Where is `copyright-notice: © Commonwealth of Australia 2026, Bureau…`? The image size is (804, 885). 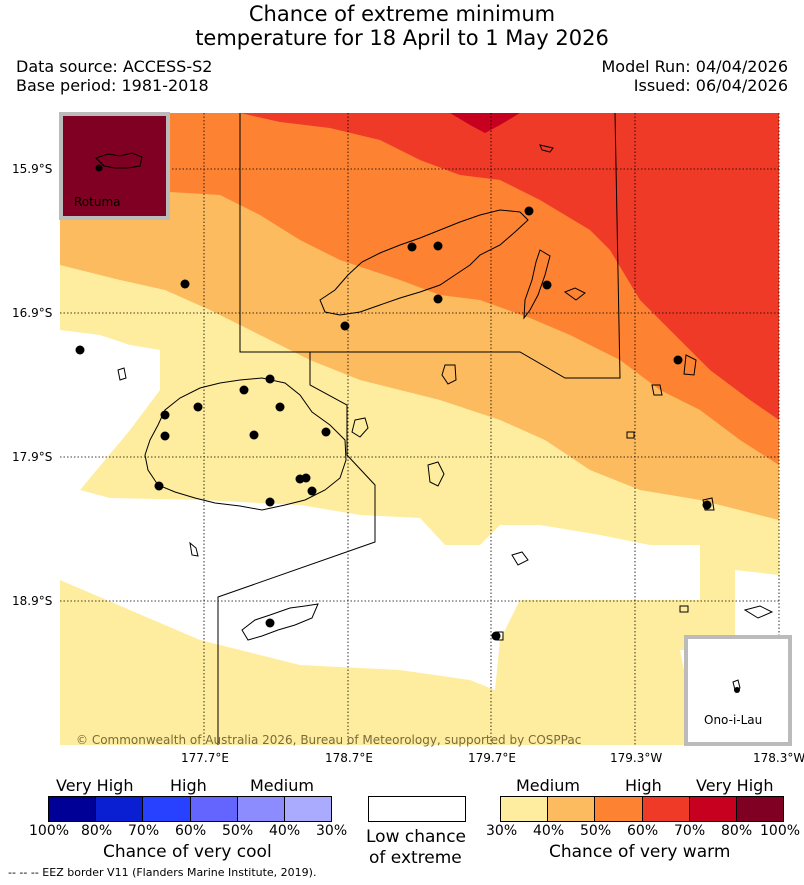 copyright-notice: © Commonwealth of Australia 2026, Bureau… is located at coordinates (329, 740).